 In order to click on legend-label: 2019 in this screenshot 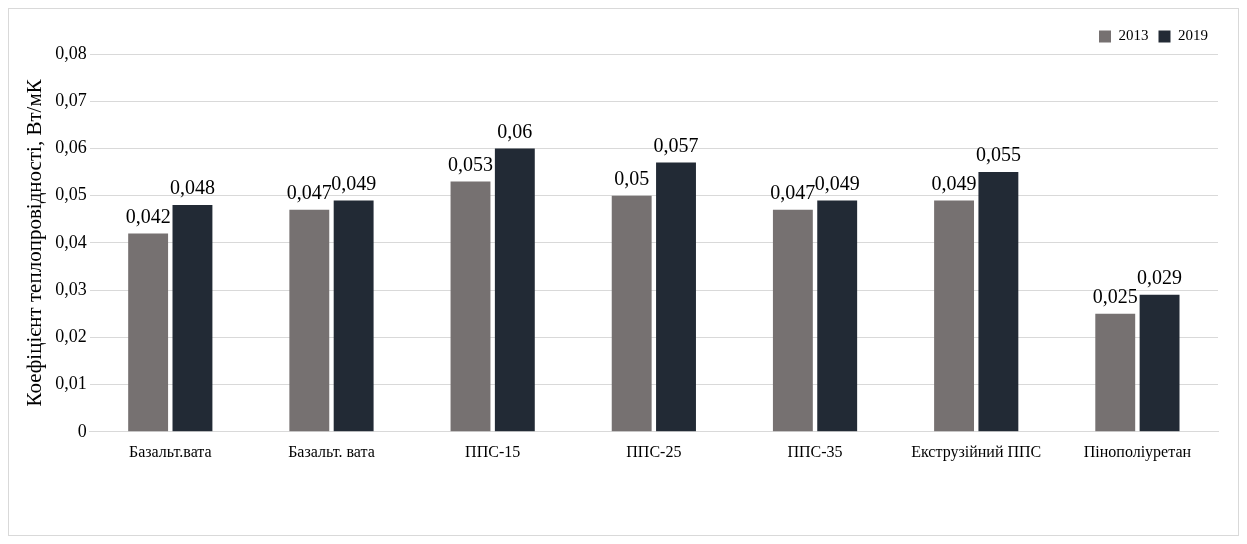, I will do `click(1193, 35)`.